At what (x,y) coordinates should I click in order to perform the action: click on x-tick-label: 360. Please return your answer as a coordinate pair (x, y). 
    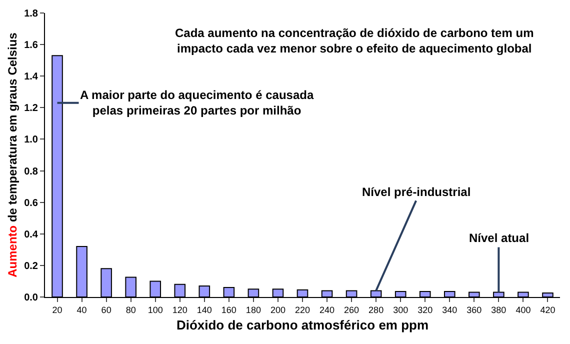
    Looking at the image, I should click on (474, 309).